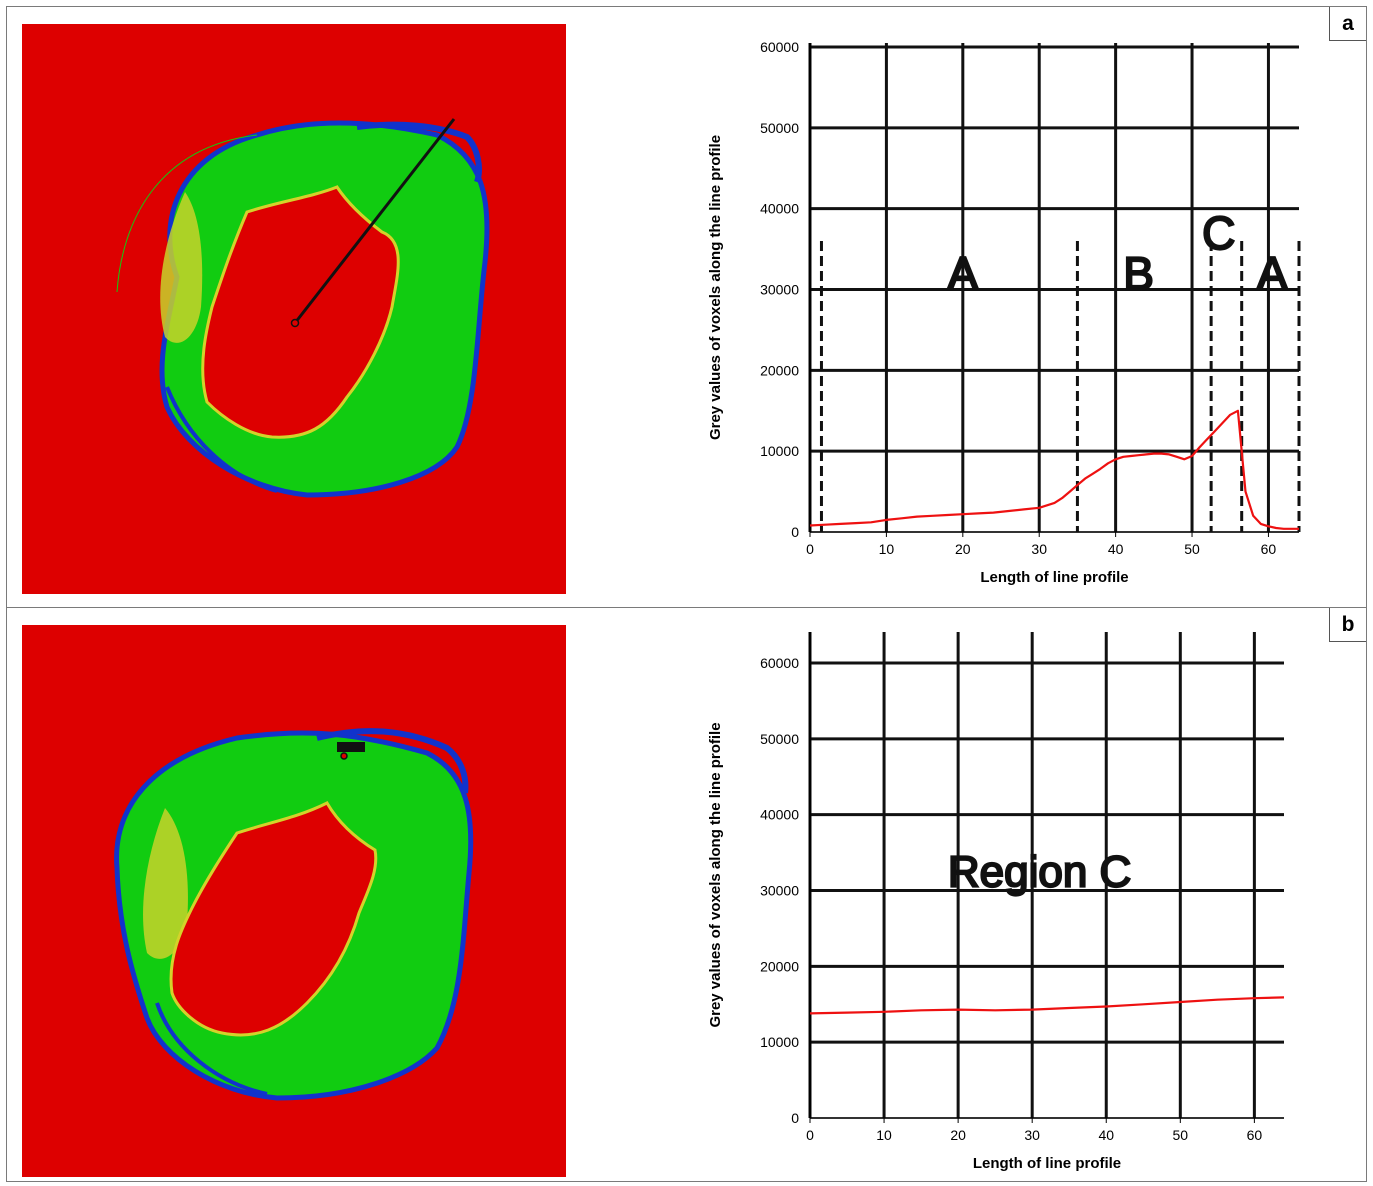  I want to click on region-label-2: C, so click(1218, 233).